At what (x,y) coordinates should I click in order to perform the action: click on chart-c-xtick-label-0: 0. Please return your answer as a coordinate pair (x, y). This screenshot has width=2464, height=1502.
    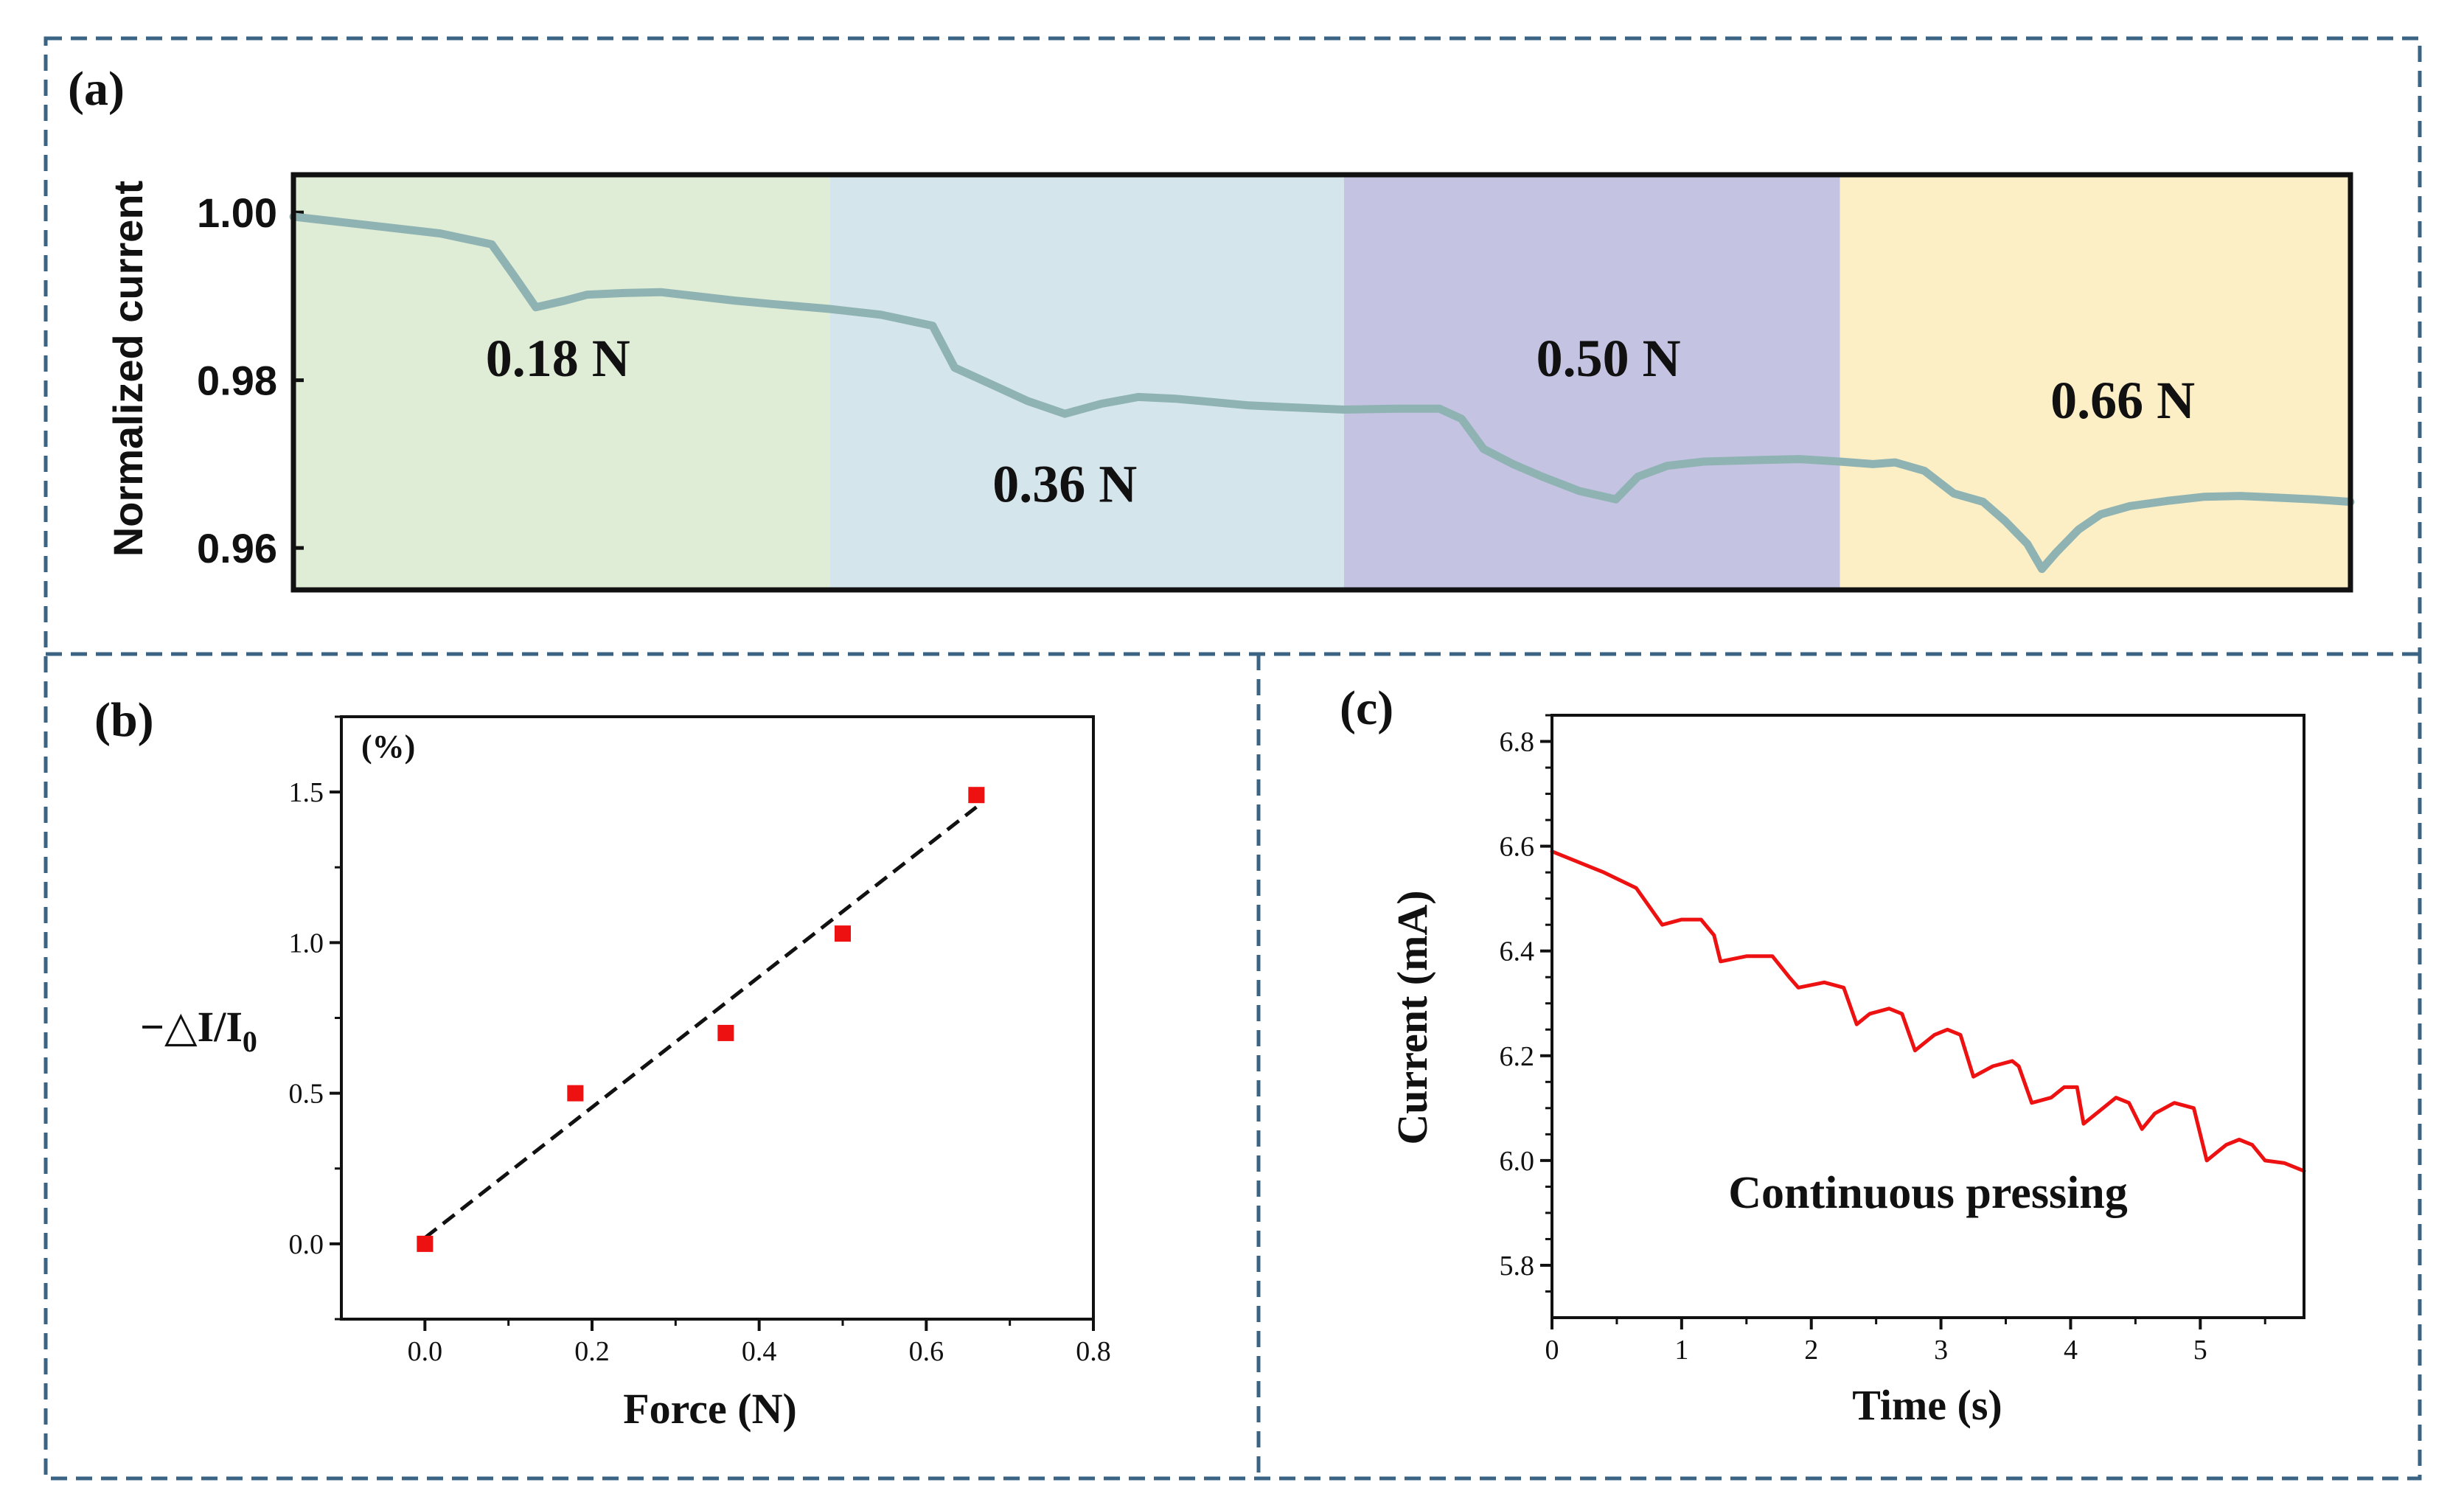
    Looking at the image, I should click on (1552, 1350).